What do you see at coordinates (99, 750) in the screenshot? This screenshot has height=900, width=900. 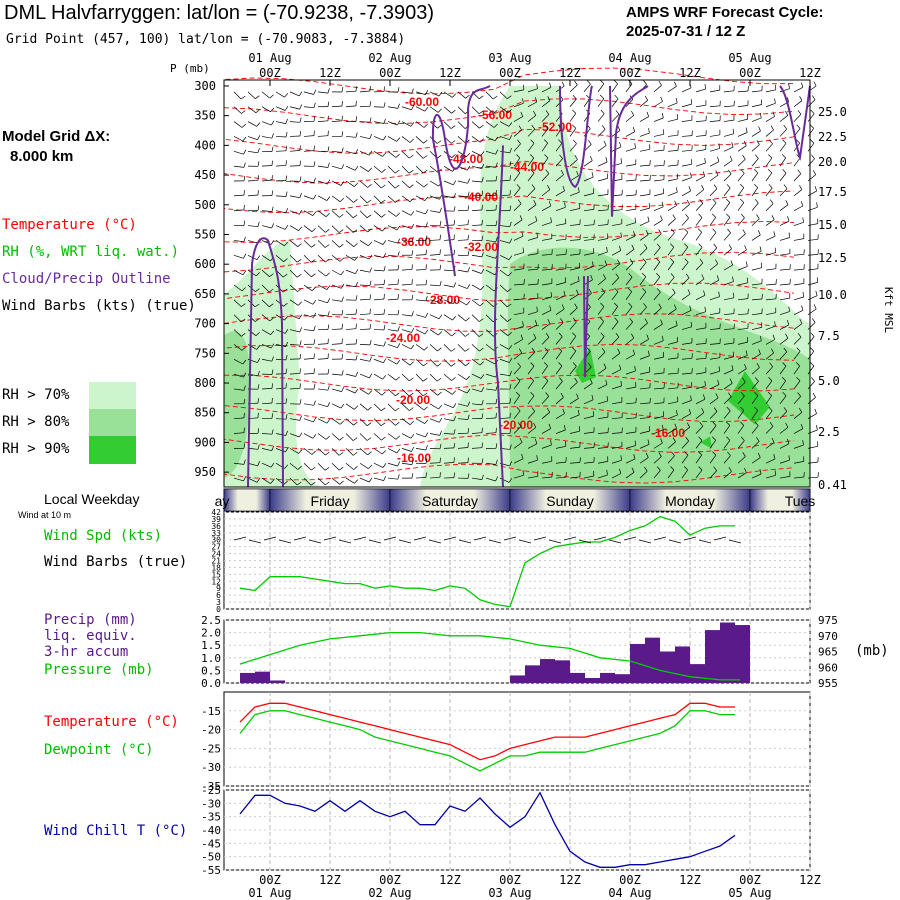 I see `dewpoint-panel-label: Dewpoint (°C)` at bounding box center [99, 750].